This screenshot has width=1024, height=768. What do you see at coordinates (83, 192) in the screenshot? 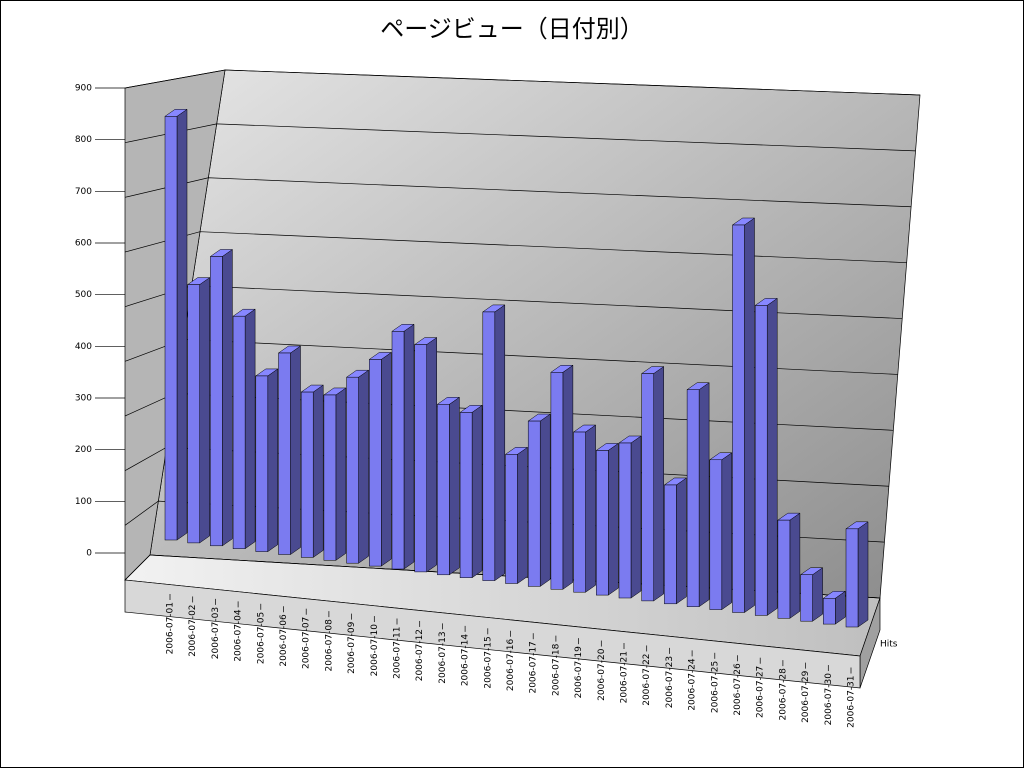
I see `y-tick-label: 700` at bounding box center [83, 192].